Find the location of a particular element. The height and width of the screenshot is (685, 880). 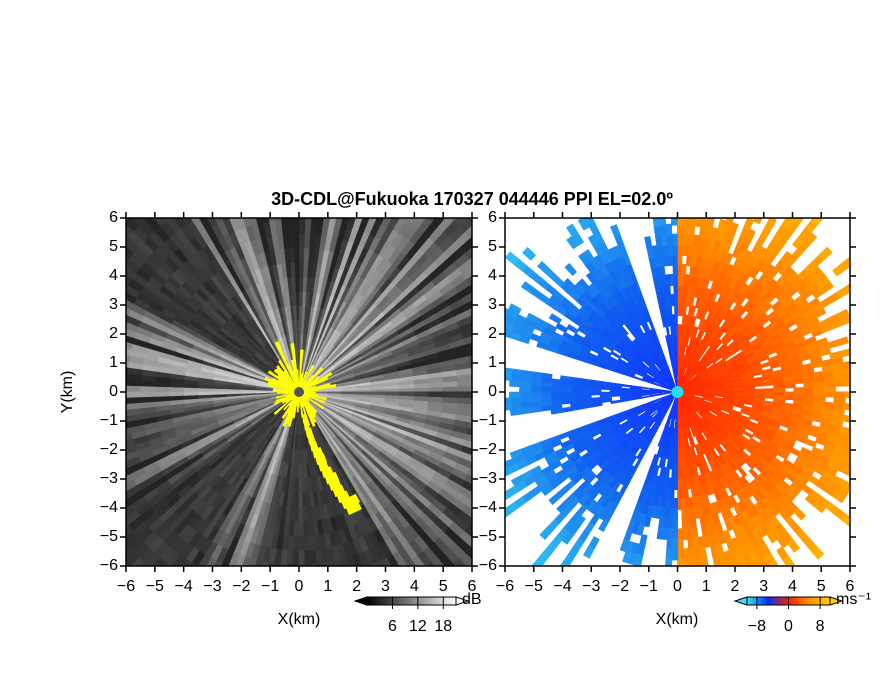

x-tick-label: −6 is located at coordinates (126, 586).